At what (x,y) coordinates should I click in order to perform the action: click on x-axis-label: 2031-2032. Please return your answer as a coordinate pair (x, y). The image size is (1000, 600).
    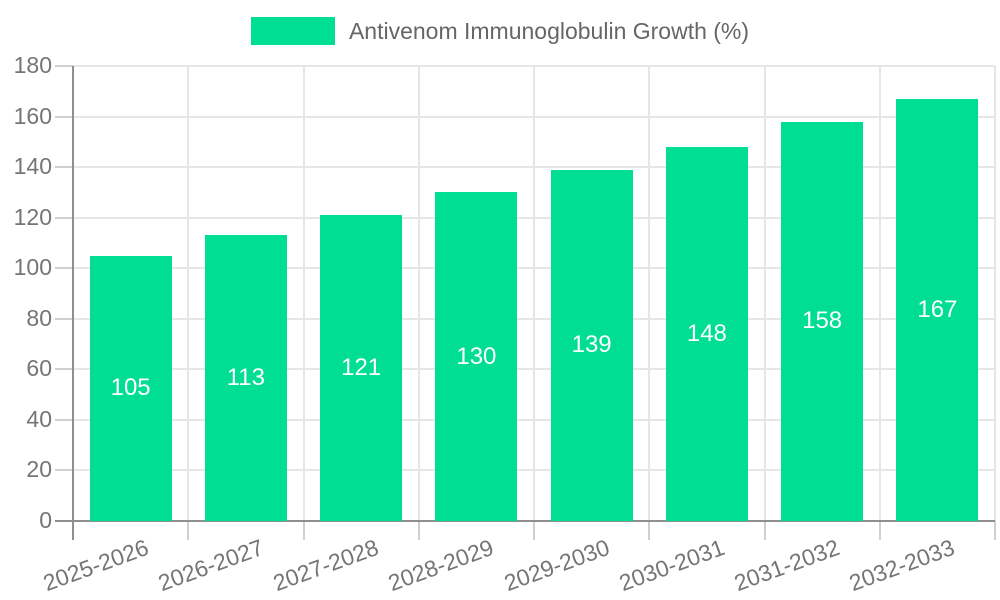
    Looking at the image, I should click on (787, 565).